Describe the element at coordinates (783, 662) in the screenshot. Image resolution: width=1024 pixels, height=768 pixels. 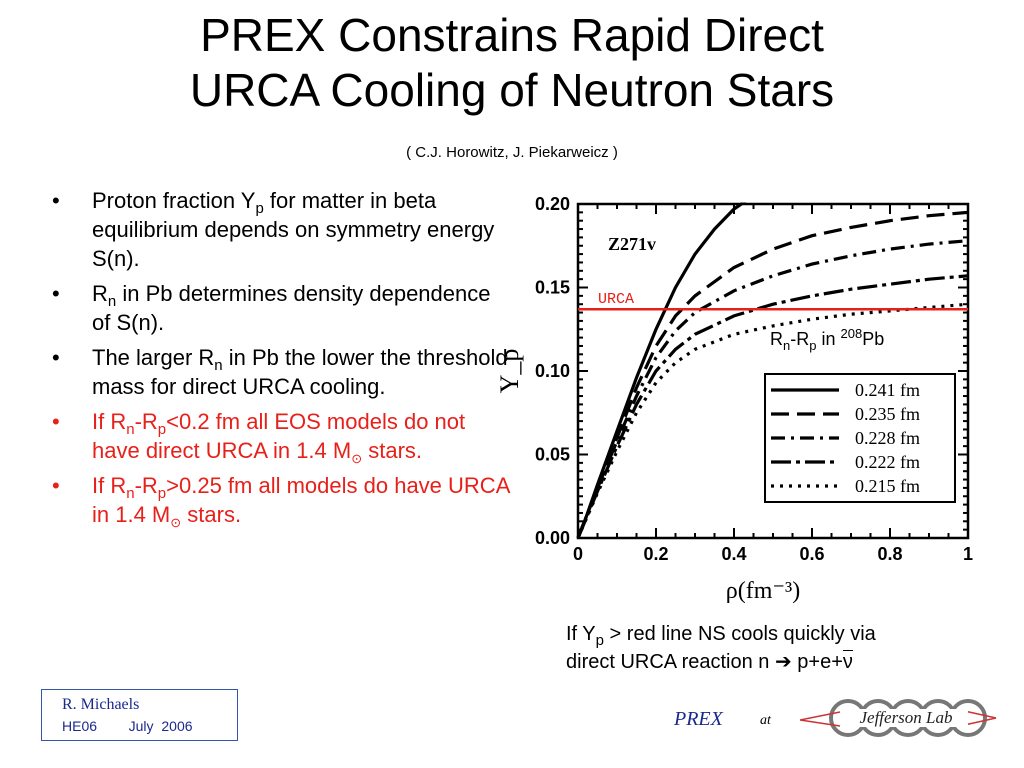
I see `arrow-icon: ➔` at that location.